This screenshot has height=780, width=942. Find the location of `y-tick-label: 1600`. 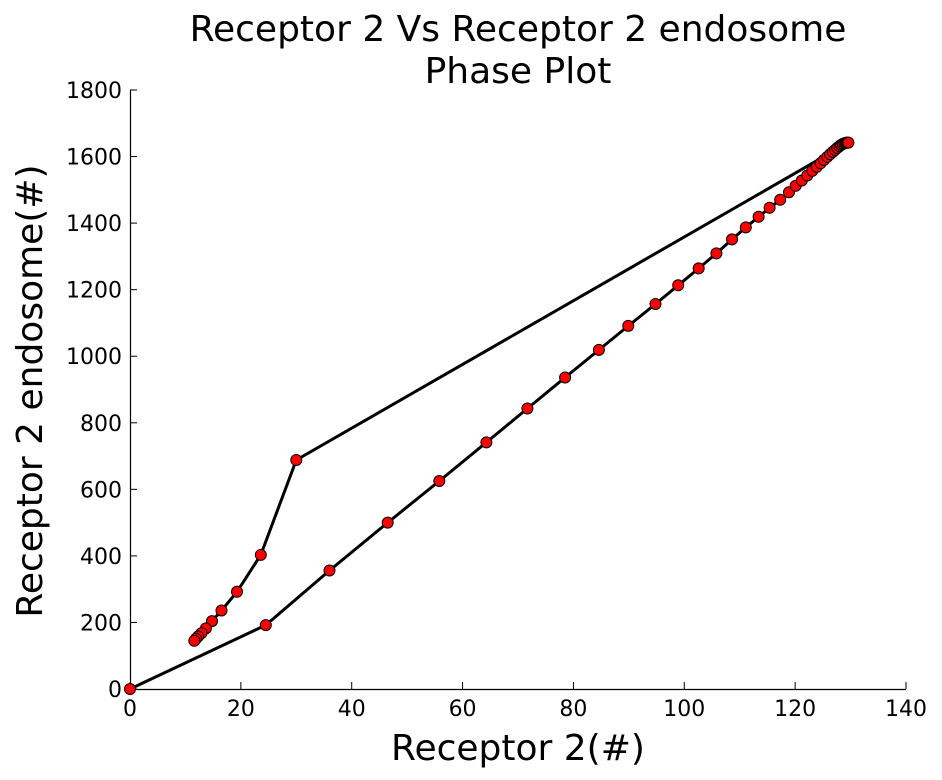

y-tick-label: 1600 is located at coordinates (94, 158).